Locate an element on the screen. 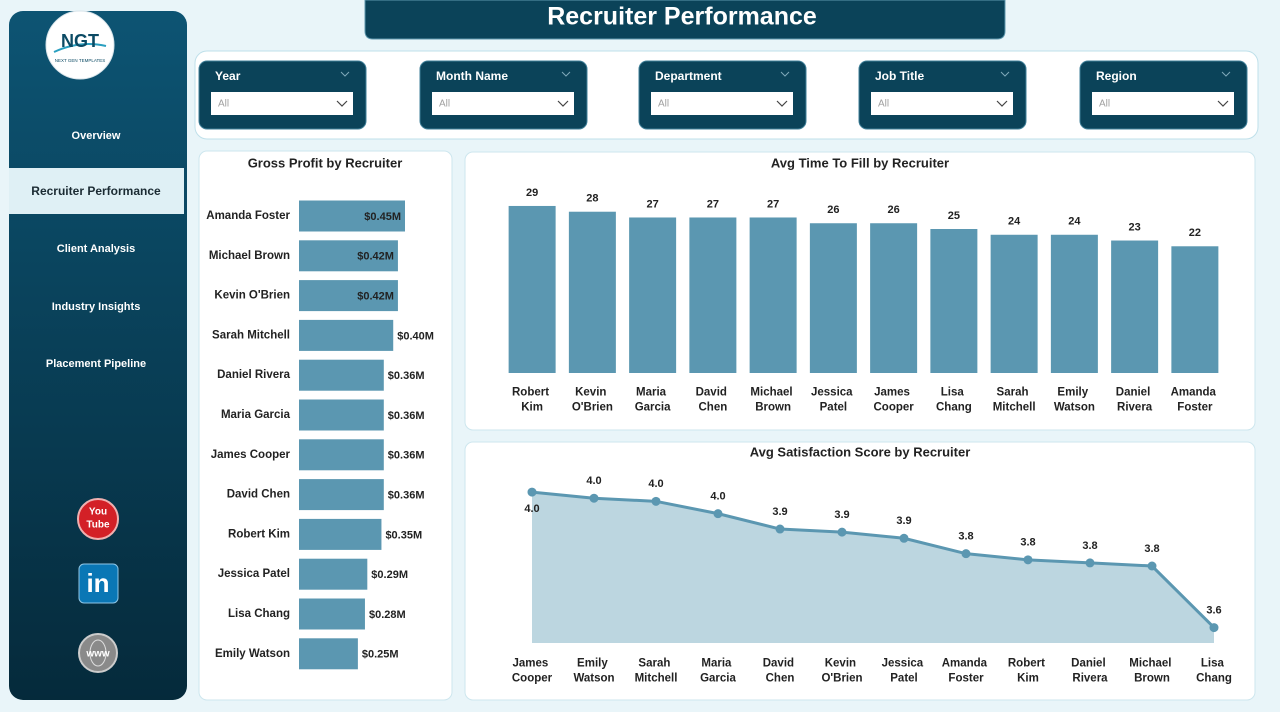 The height and width of the screenshot is (712, 1280). web-icon is located at coordinates (98, 653).